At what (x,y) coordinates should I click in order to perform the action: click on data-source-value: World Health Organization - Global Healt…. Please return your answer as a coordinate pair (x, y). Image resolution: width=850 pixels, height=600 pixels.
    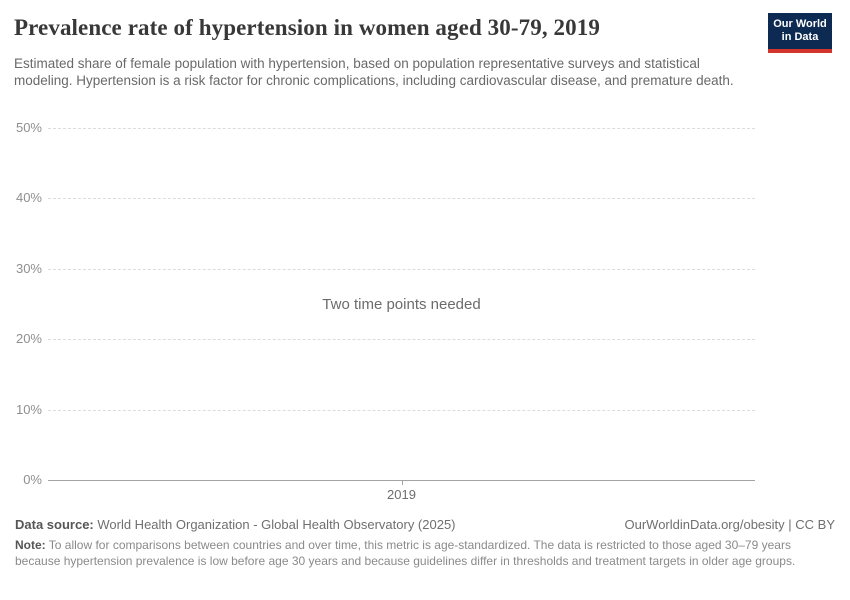
    Looking at the image, I should click on (274, 524).